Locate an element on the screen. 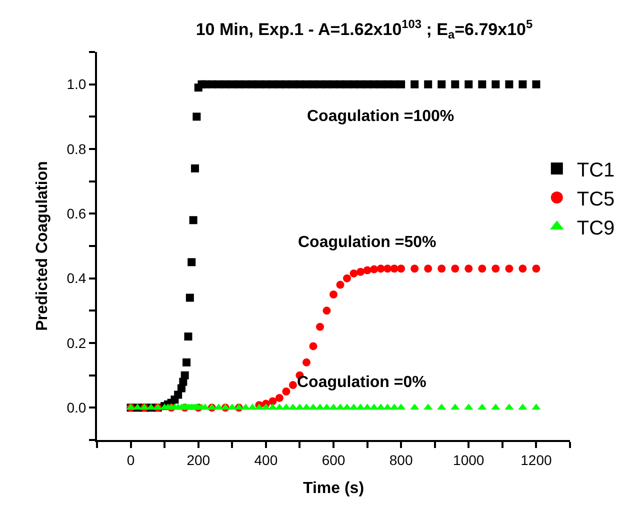 The height and width of the screenshot is (516, 639). y-tick-label: 0.6 is located at coordinates (76, 214).